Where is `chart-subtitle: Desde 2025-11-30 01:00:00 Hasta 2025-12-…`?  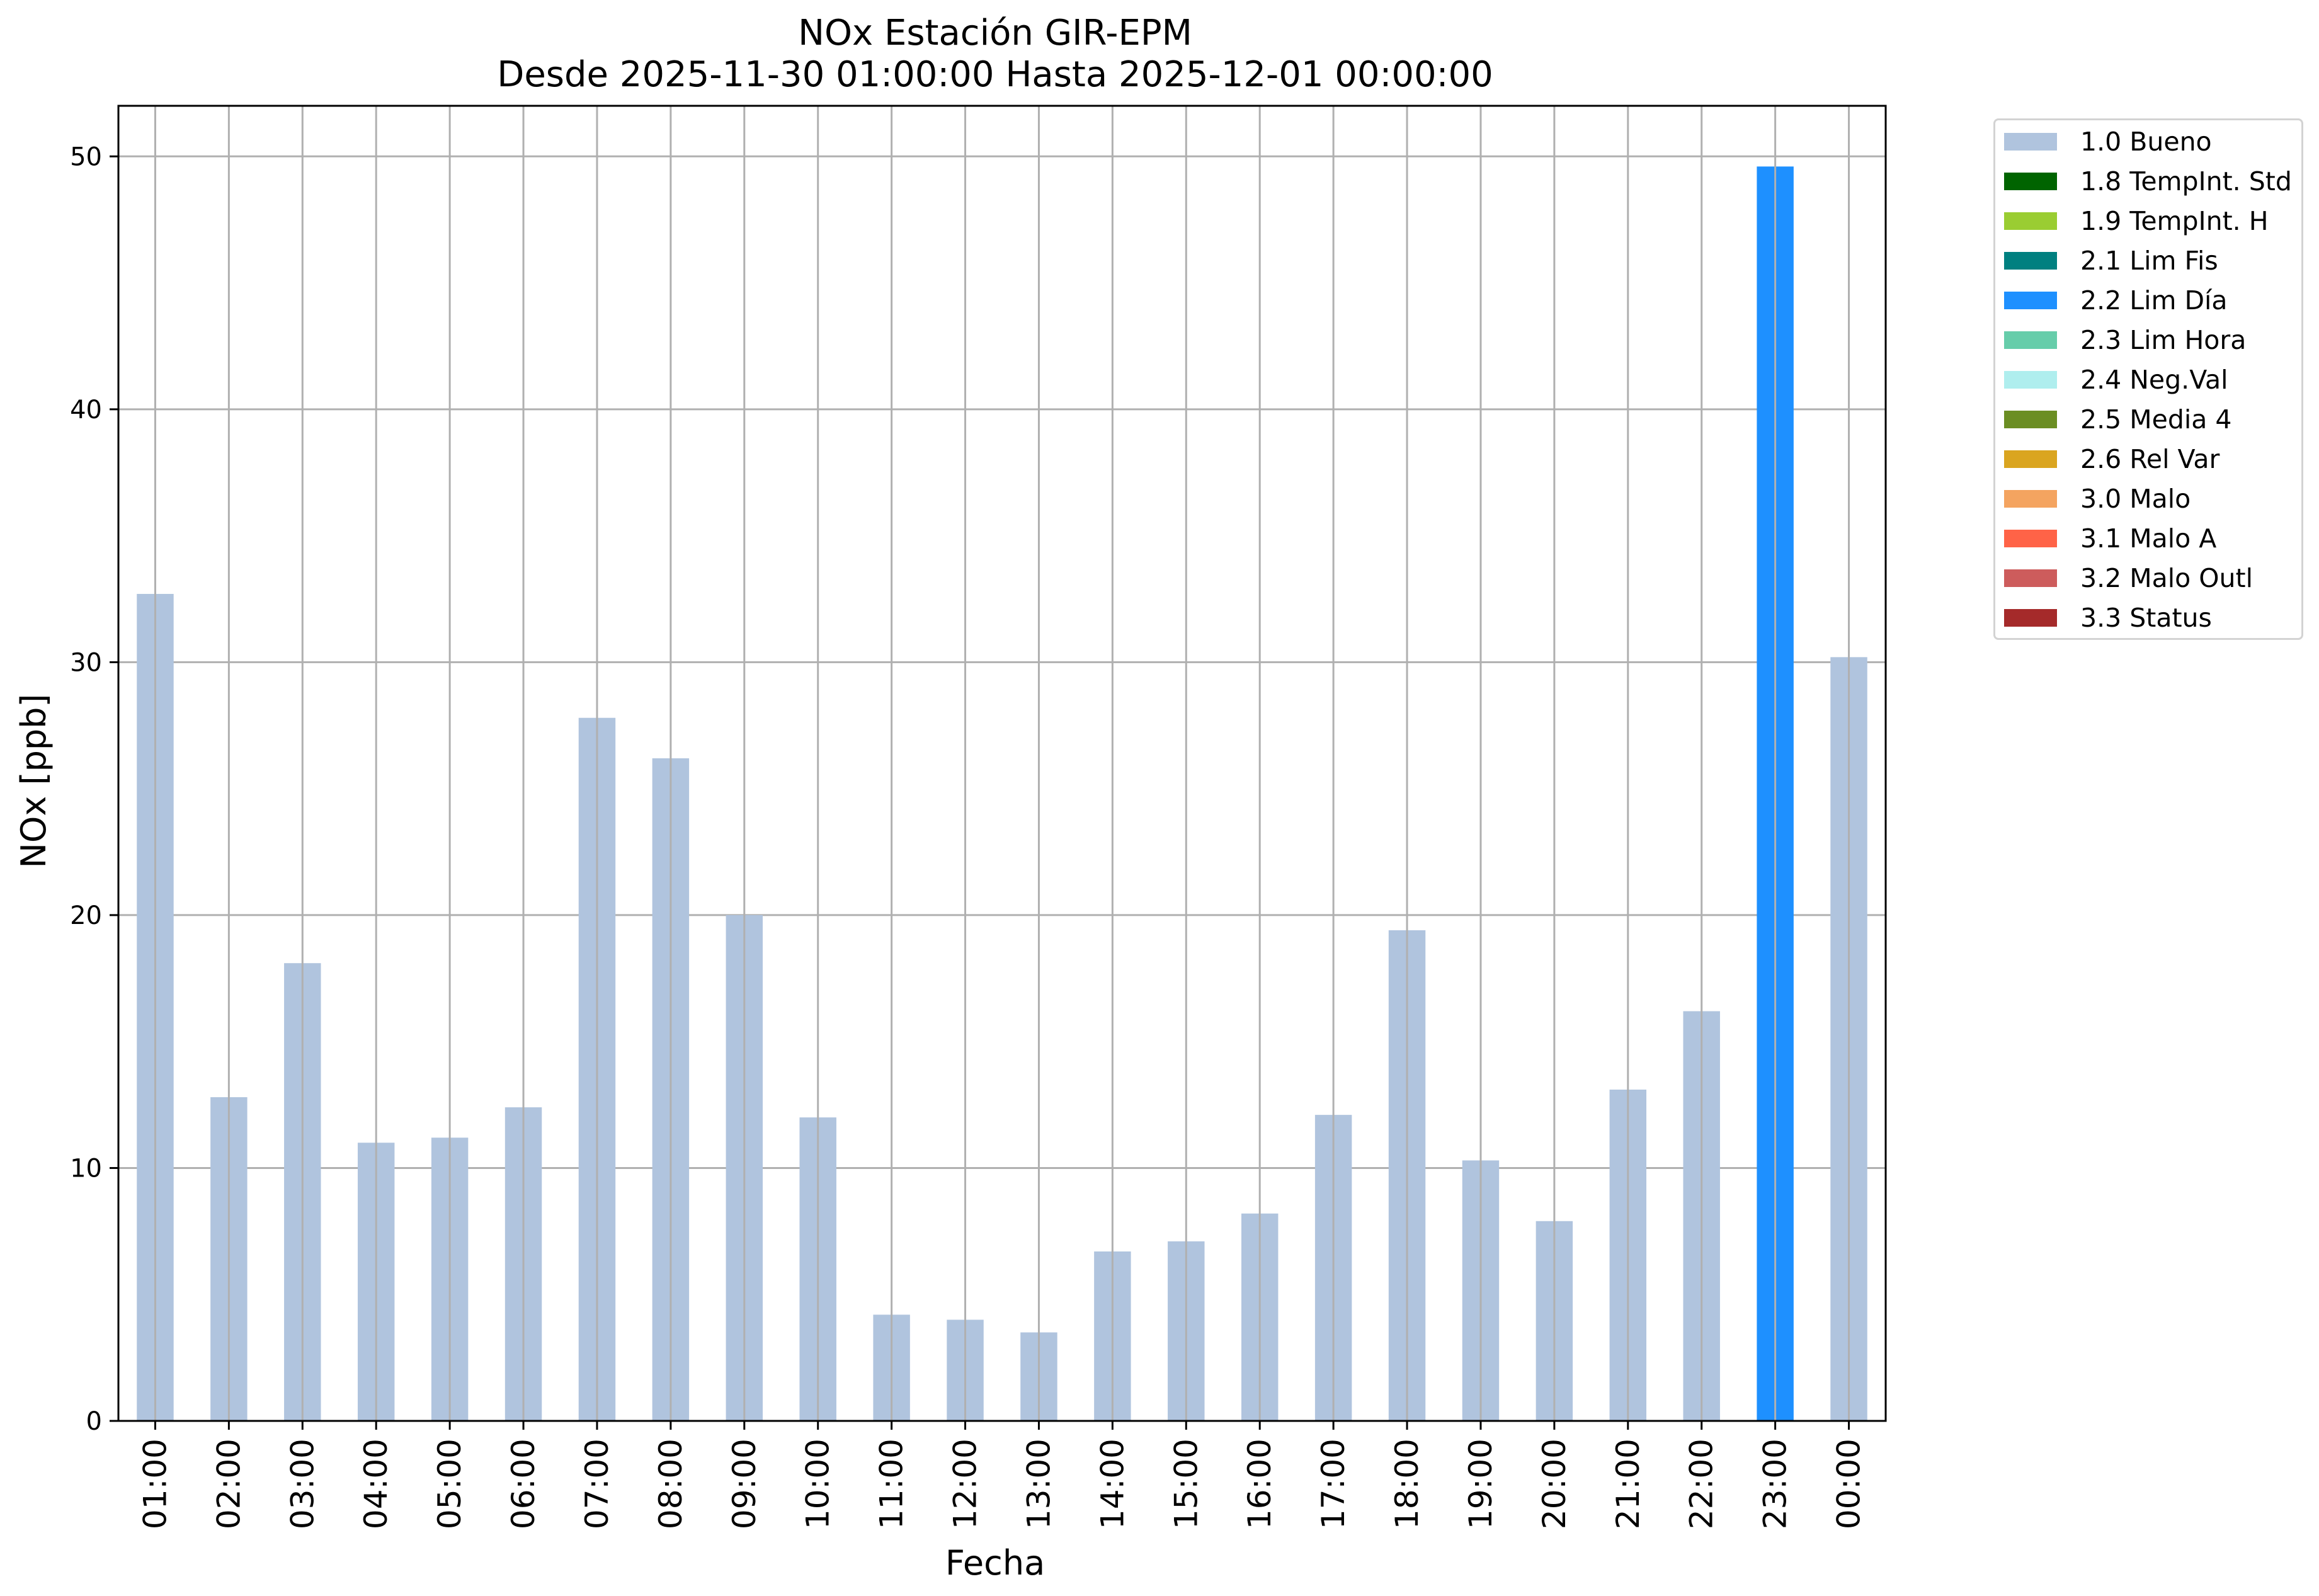 chart-subtitle: Desde 2025-11-30 01:00:00 Hasta 2025-12-… is located at coordinates (995, 74).